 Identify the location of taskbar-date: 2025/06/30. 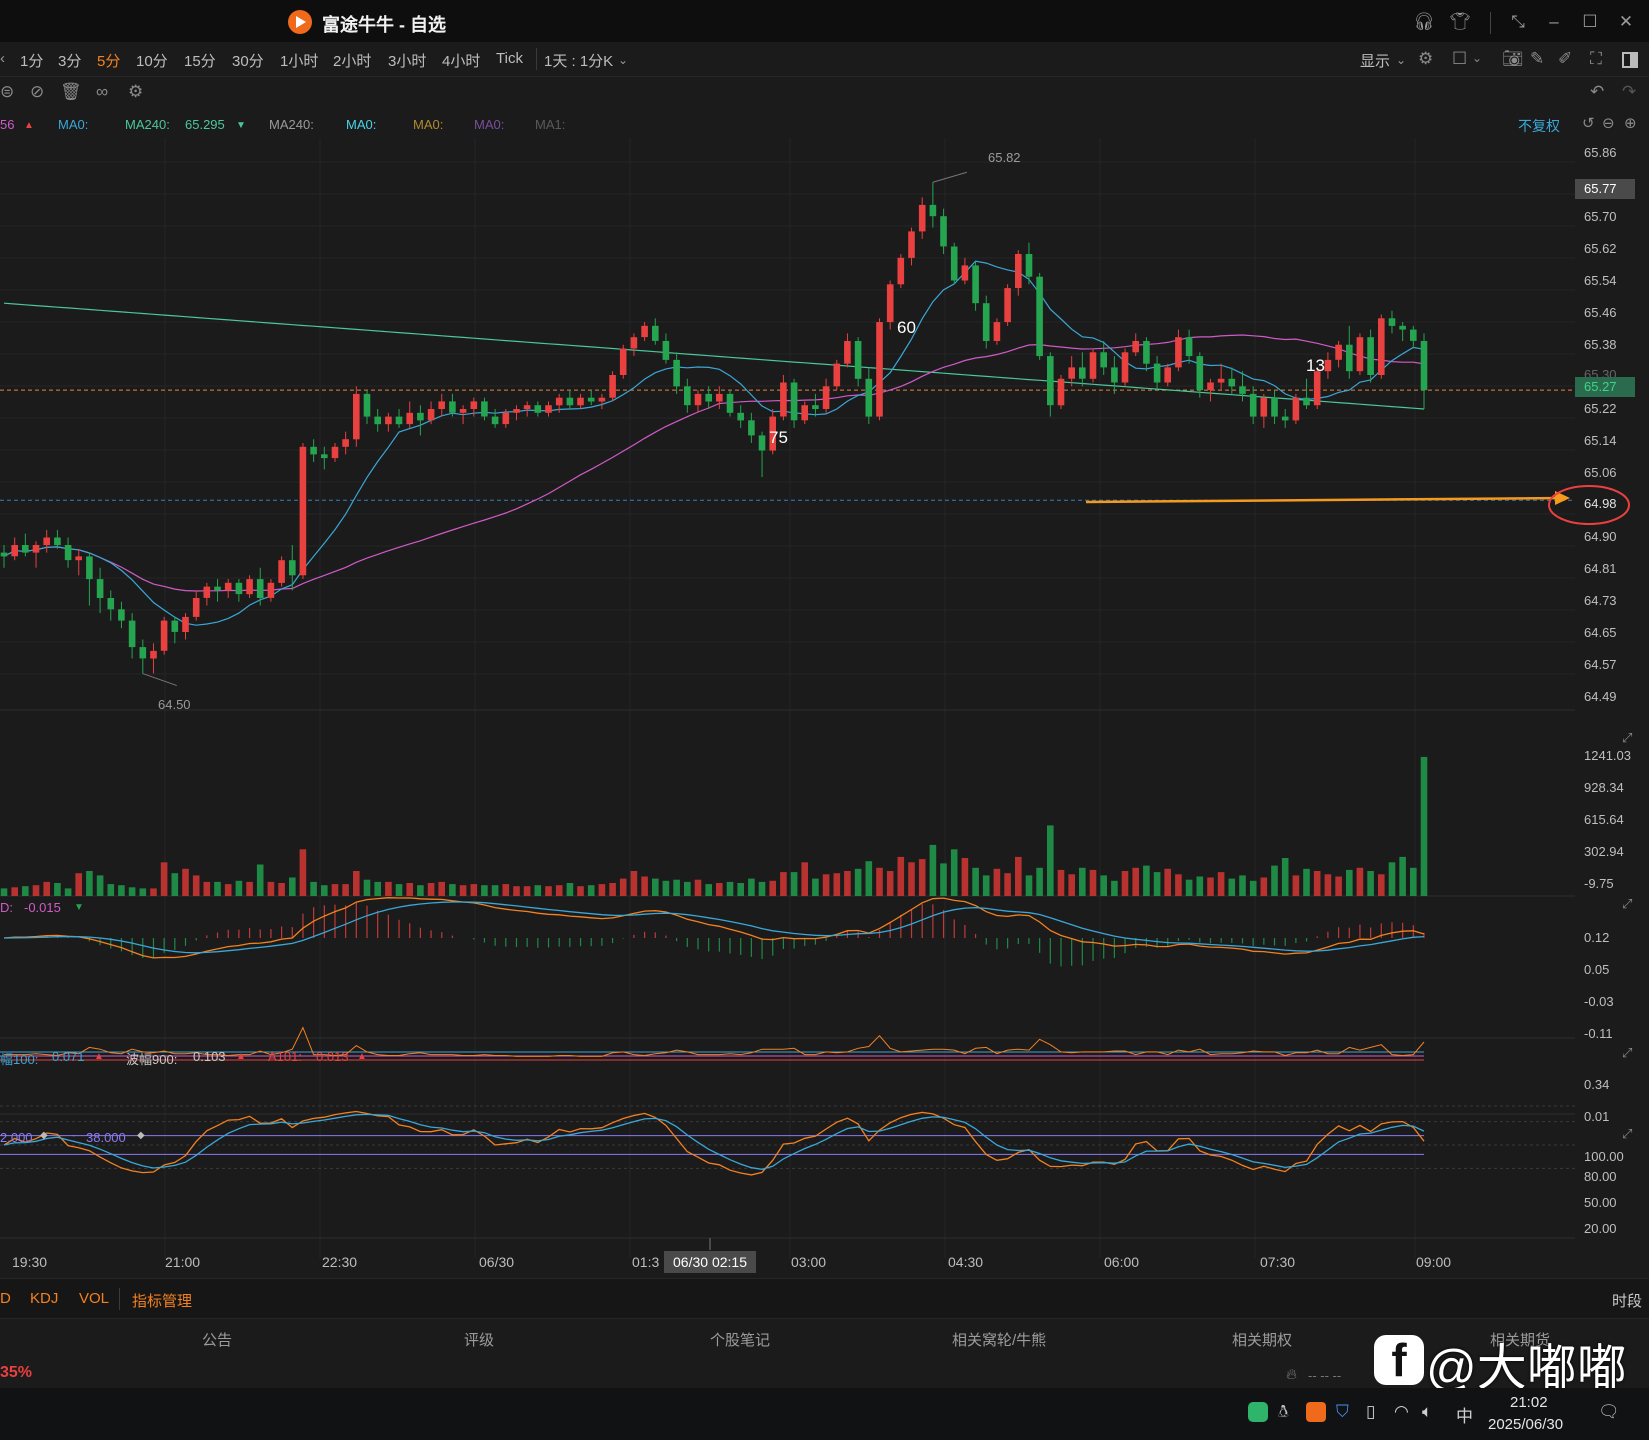
(1526, 1424).